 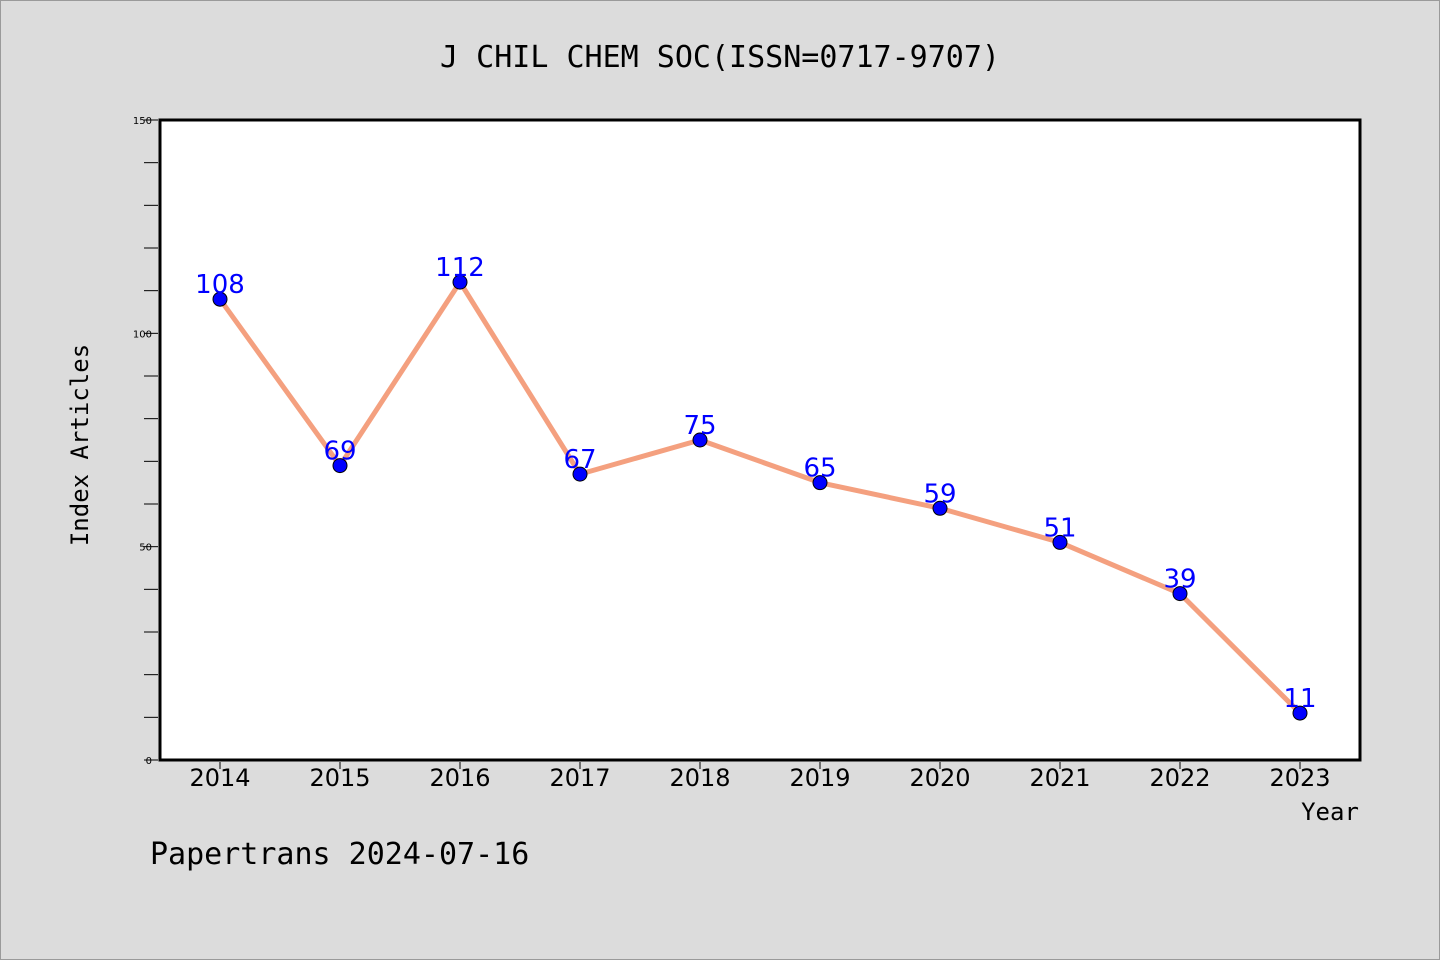 What do you see at coordinates (1059, 528) in the screenshot?
I see `data-label: 51` at bounding box center [1059, 528].